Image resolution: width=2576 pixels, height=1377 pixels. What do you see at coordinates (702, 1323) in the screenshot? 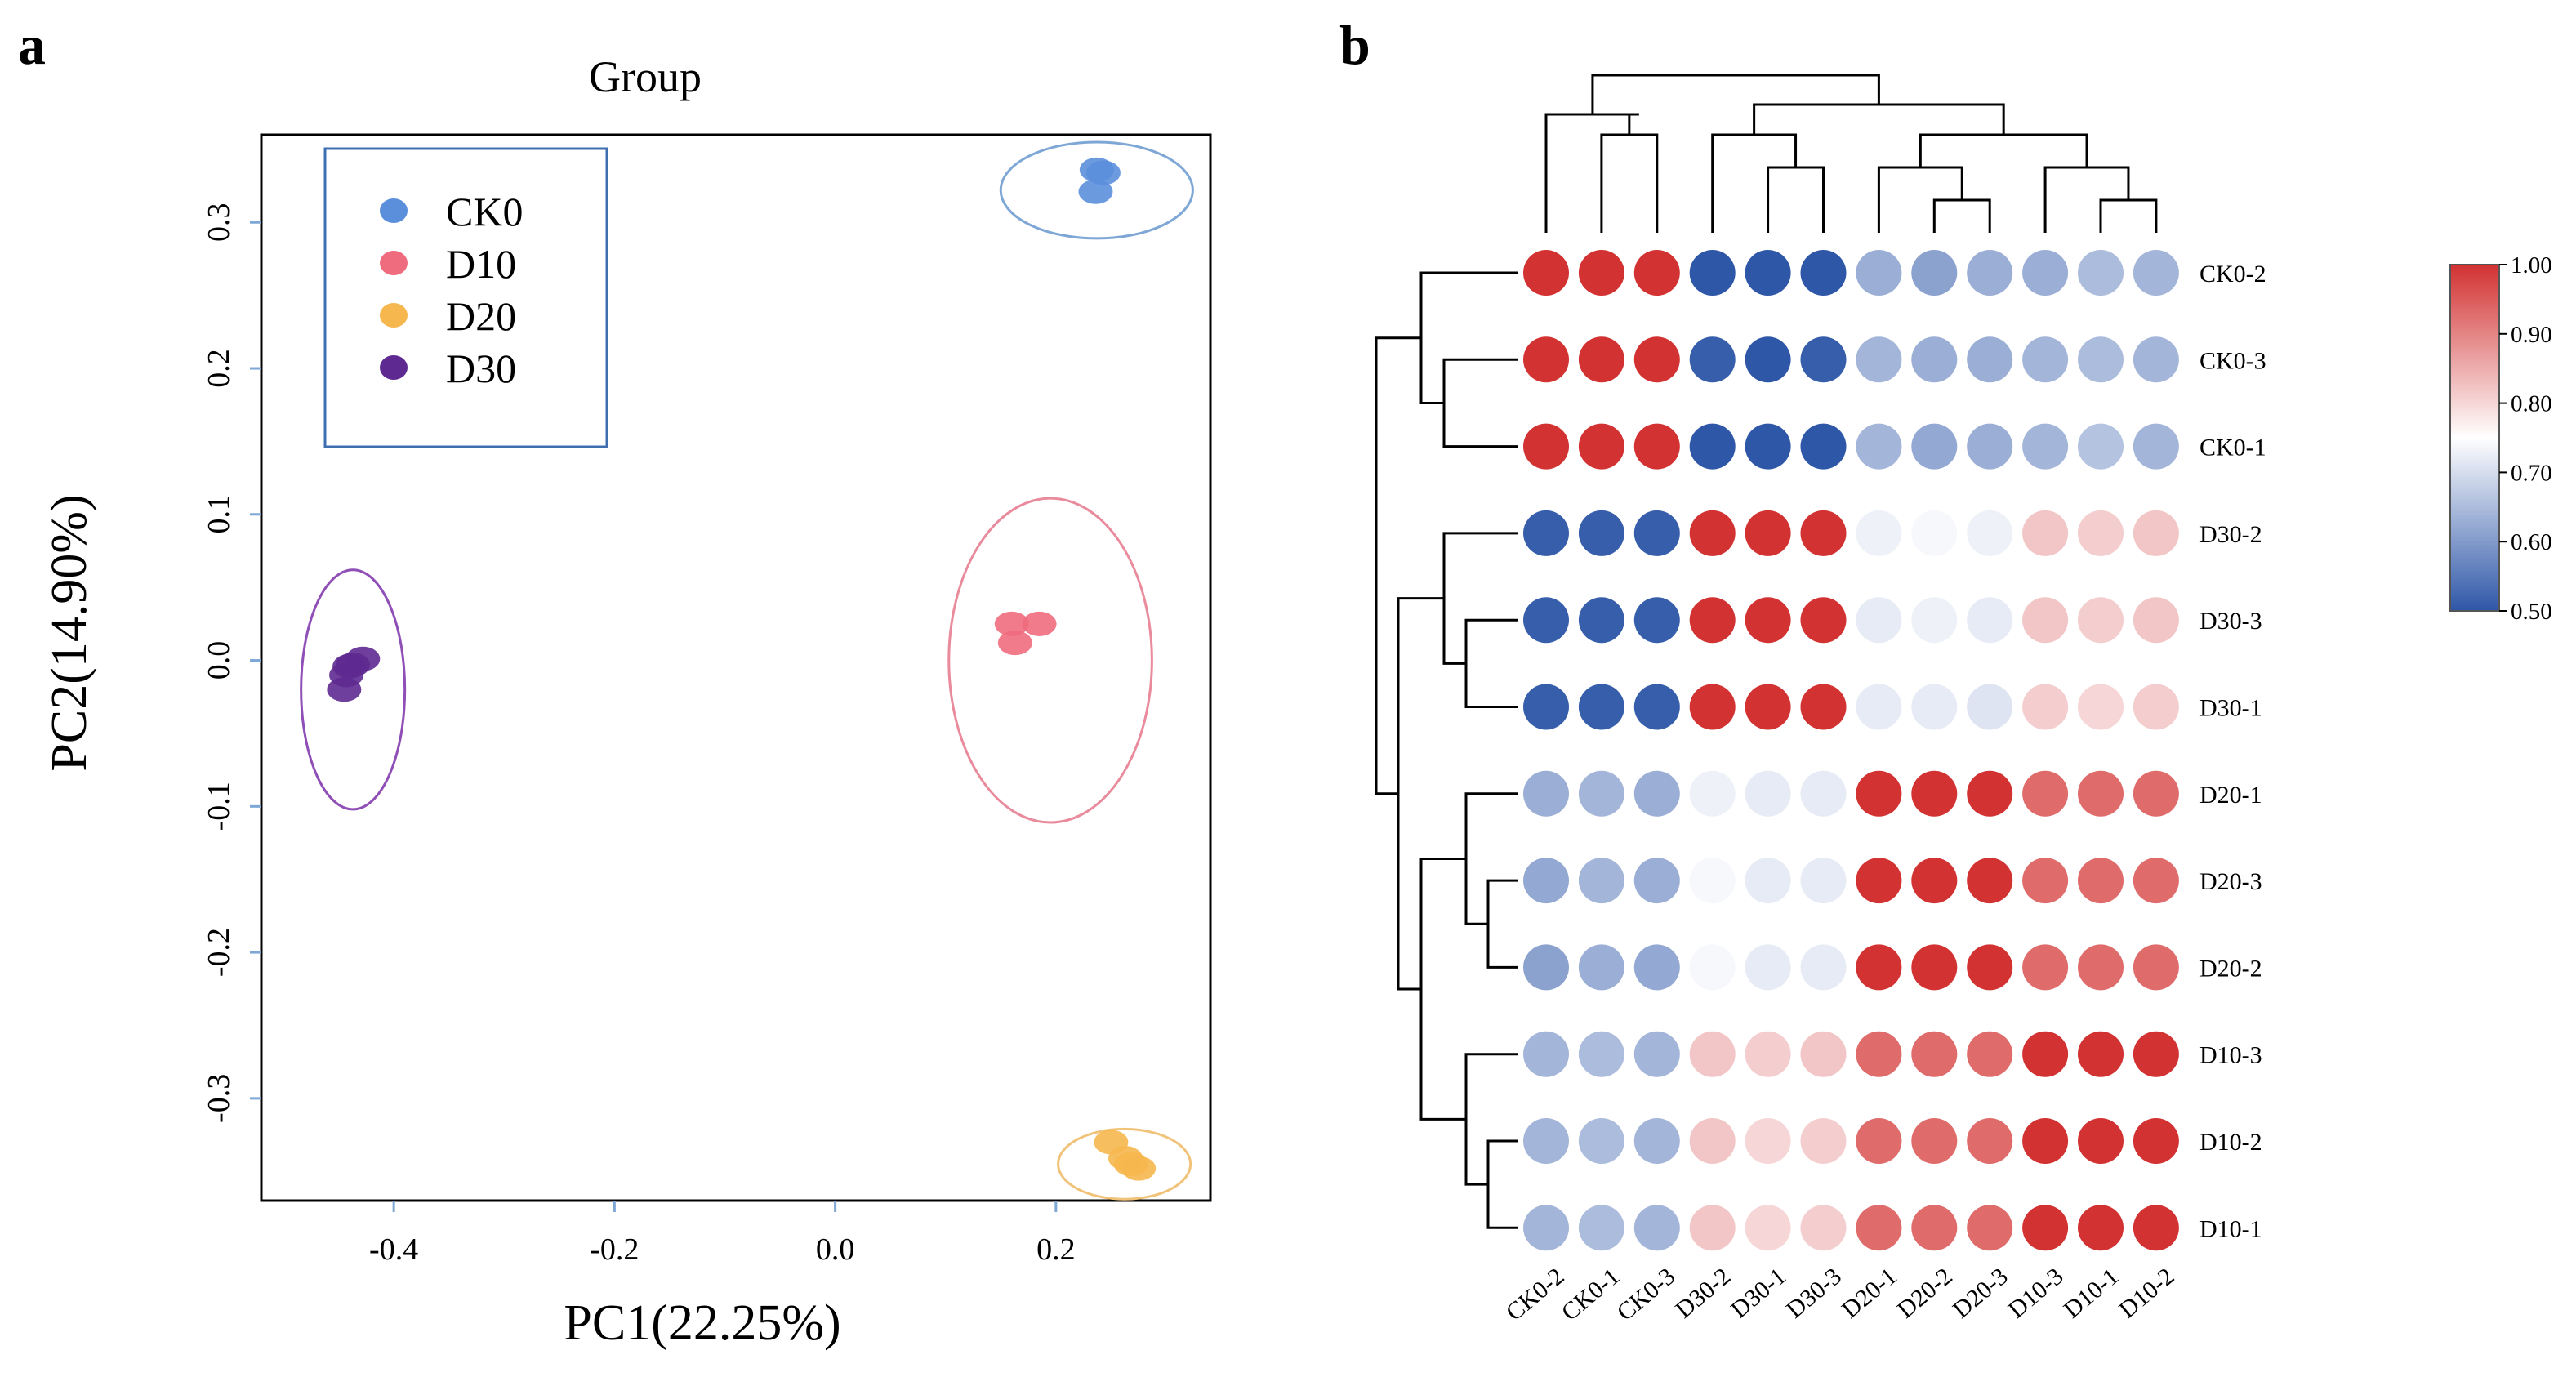
I see `pca-x-axis-label: PC1(22.25%)` at bounding box center [702, 1323].